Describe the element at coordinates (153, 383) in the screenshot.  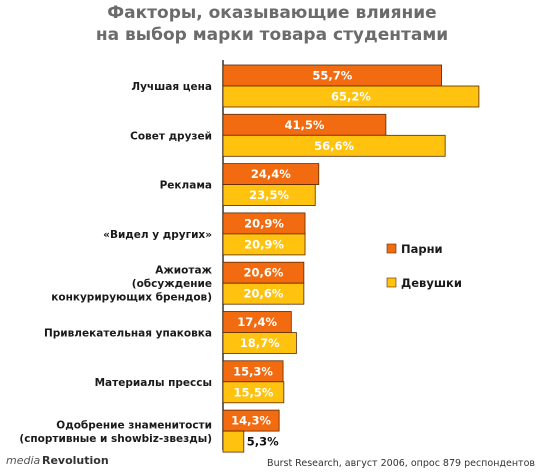
I see `category-label-7: Материалы прессы` at that location.